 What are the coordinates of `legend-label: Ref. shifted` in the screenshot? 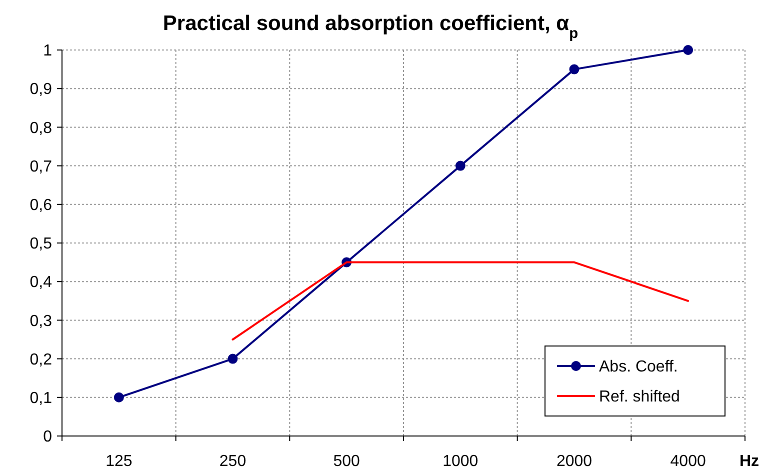 It's located at (639, 397).